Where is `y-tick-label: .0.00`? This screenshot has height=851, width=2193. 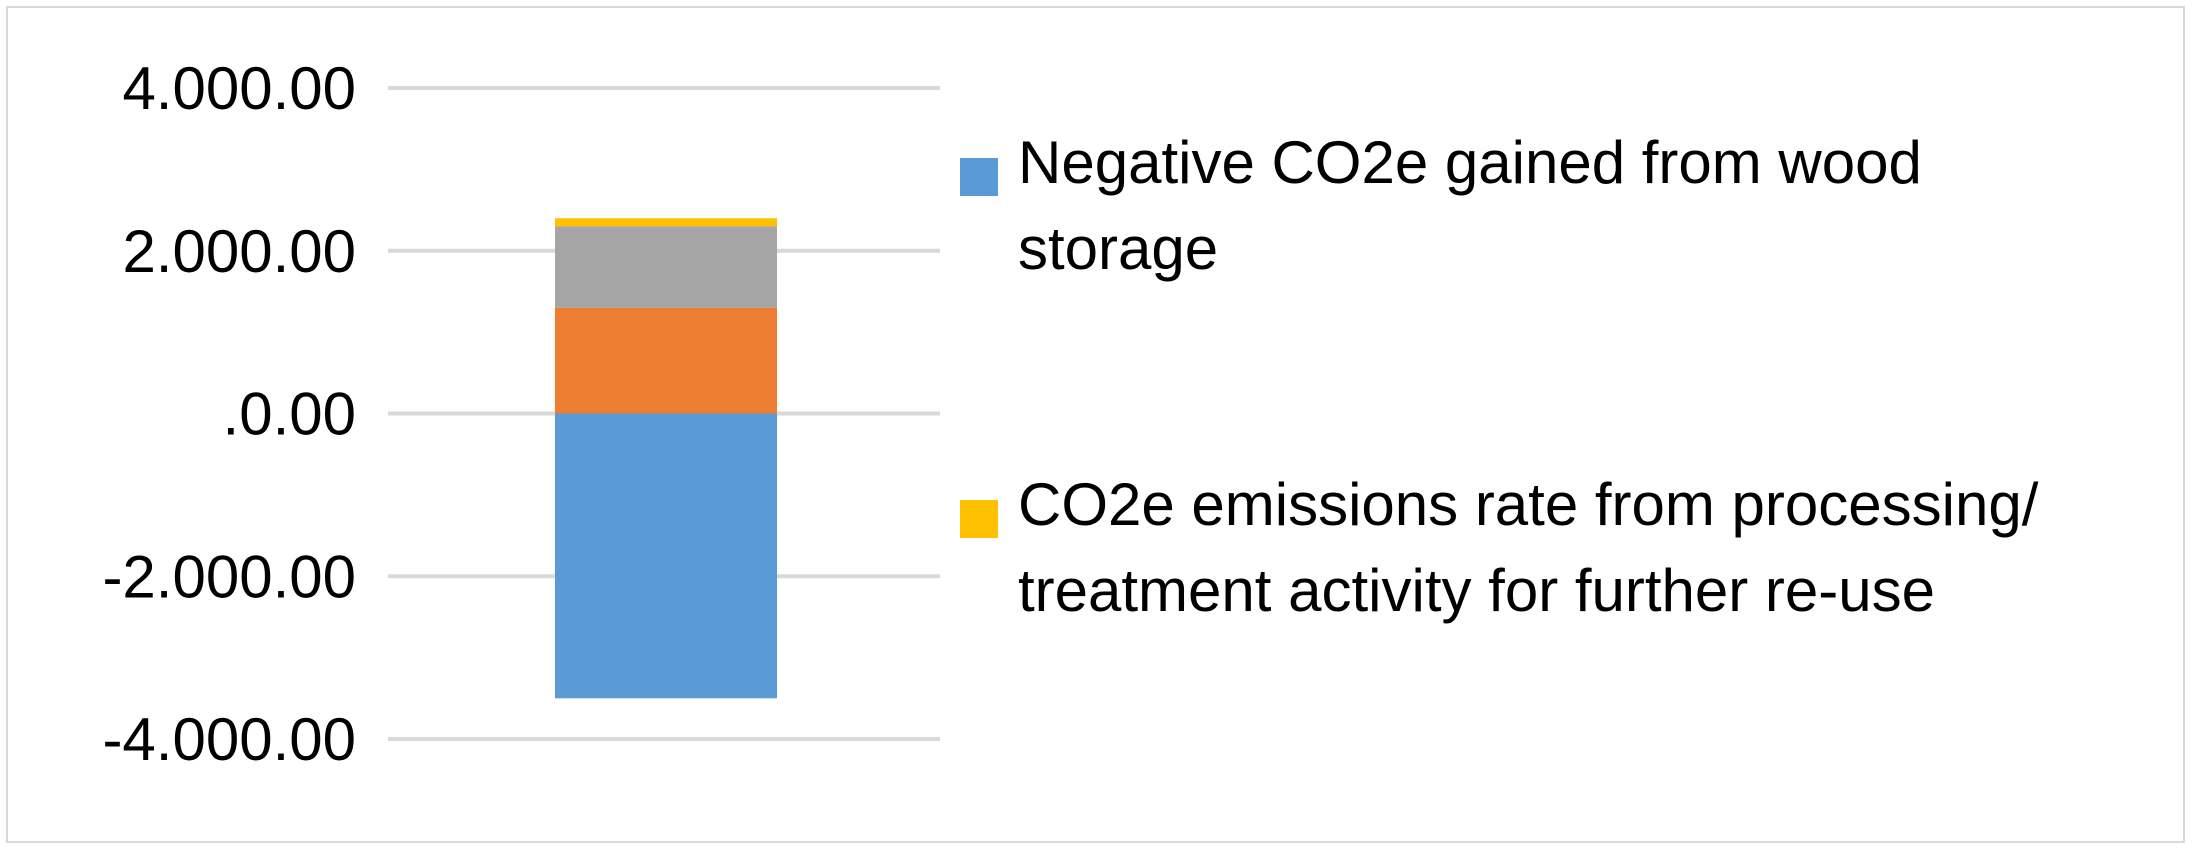
y-tick-label: .0.00 is located at coordinates (289, 414).